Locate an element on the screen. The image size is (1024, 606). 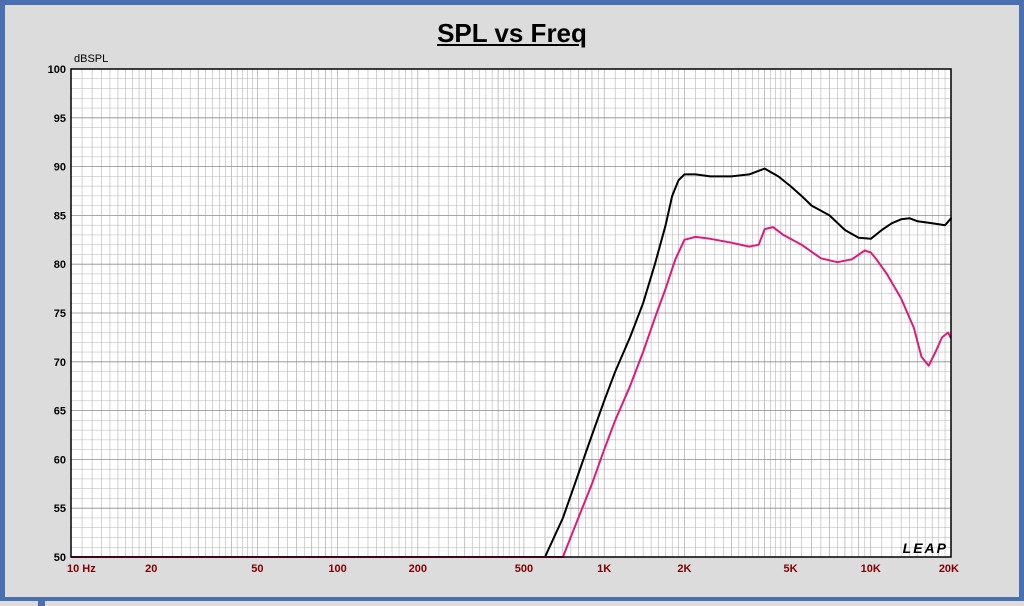
y-tick-label: 60 is located at coordinates (60, 460).